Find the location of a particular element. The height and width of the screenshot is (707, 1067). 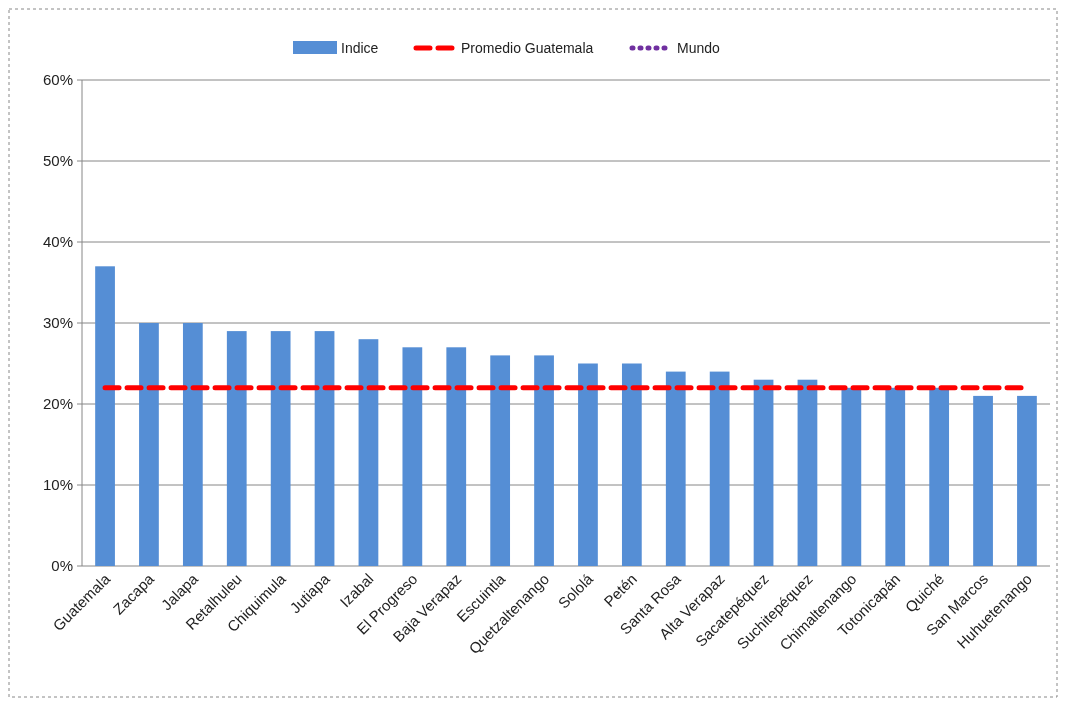

y-tick-label: 10% is located at coordinates (57, 484).